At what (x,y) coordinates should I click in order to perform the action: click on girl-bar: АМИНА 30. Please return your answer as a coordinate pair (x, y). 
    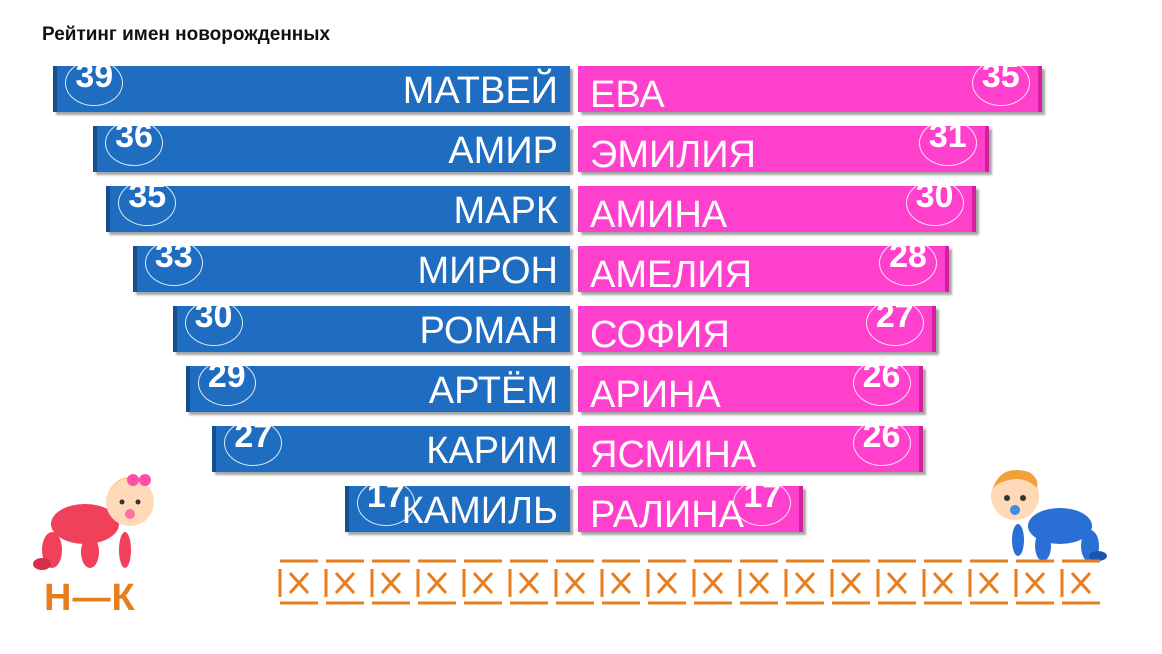
    Looking at the image, I should click on (777, 207).